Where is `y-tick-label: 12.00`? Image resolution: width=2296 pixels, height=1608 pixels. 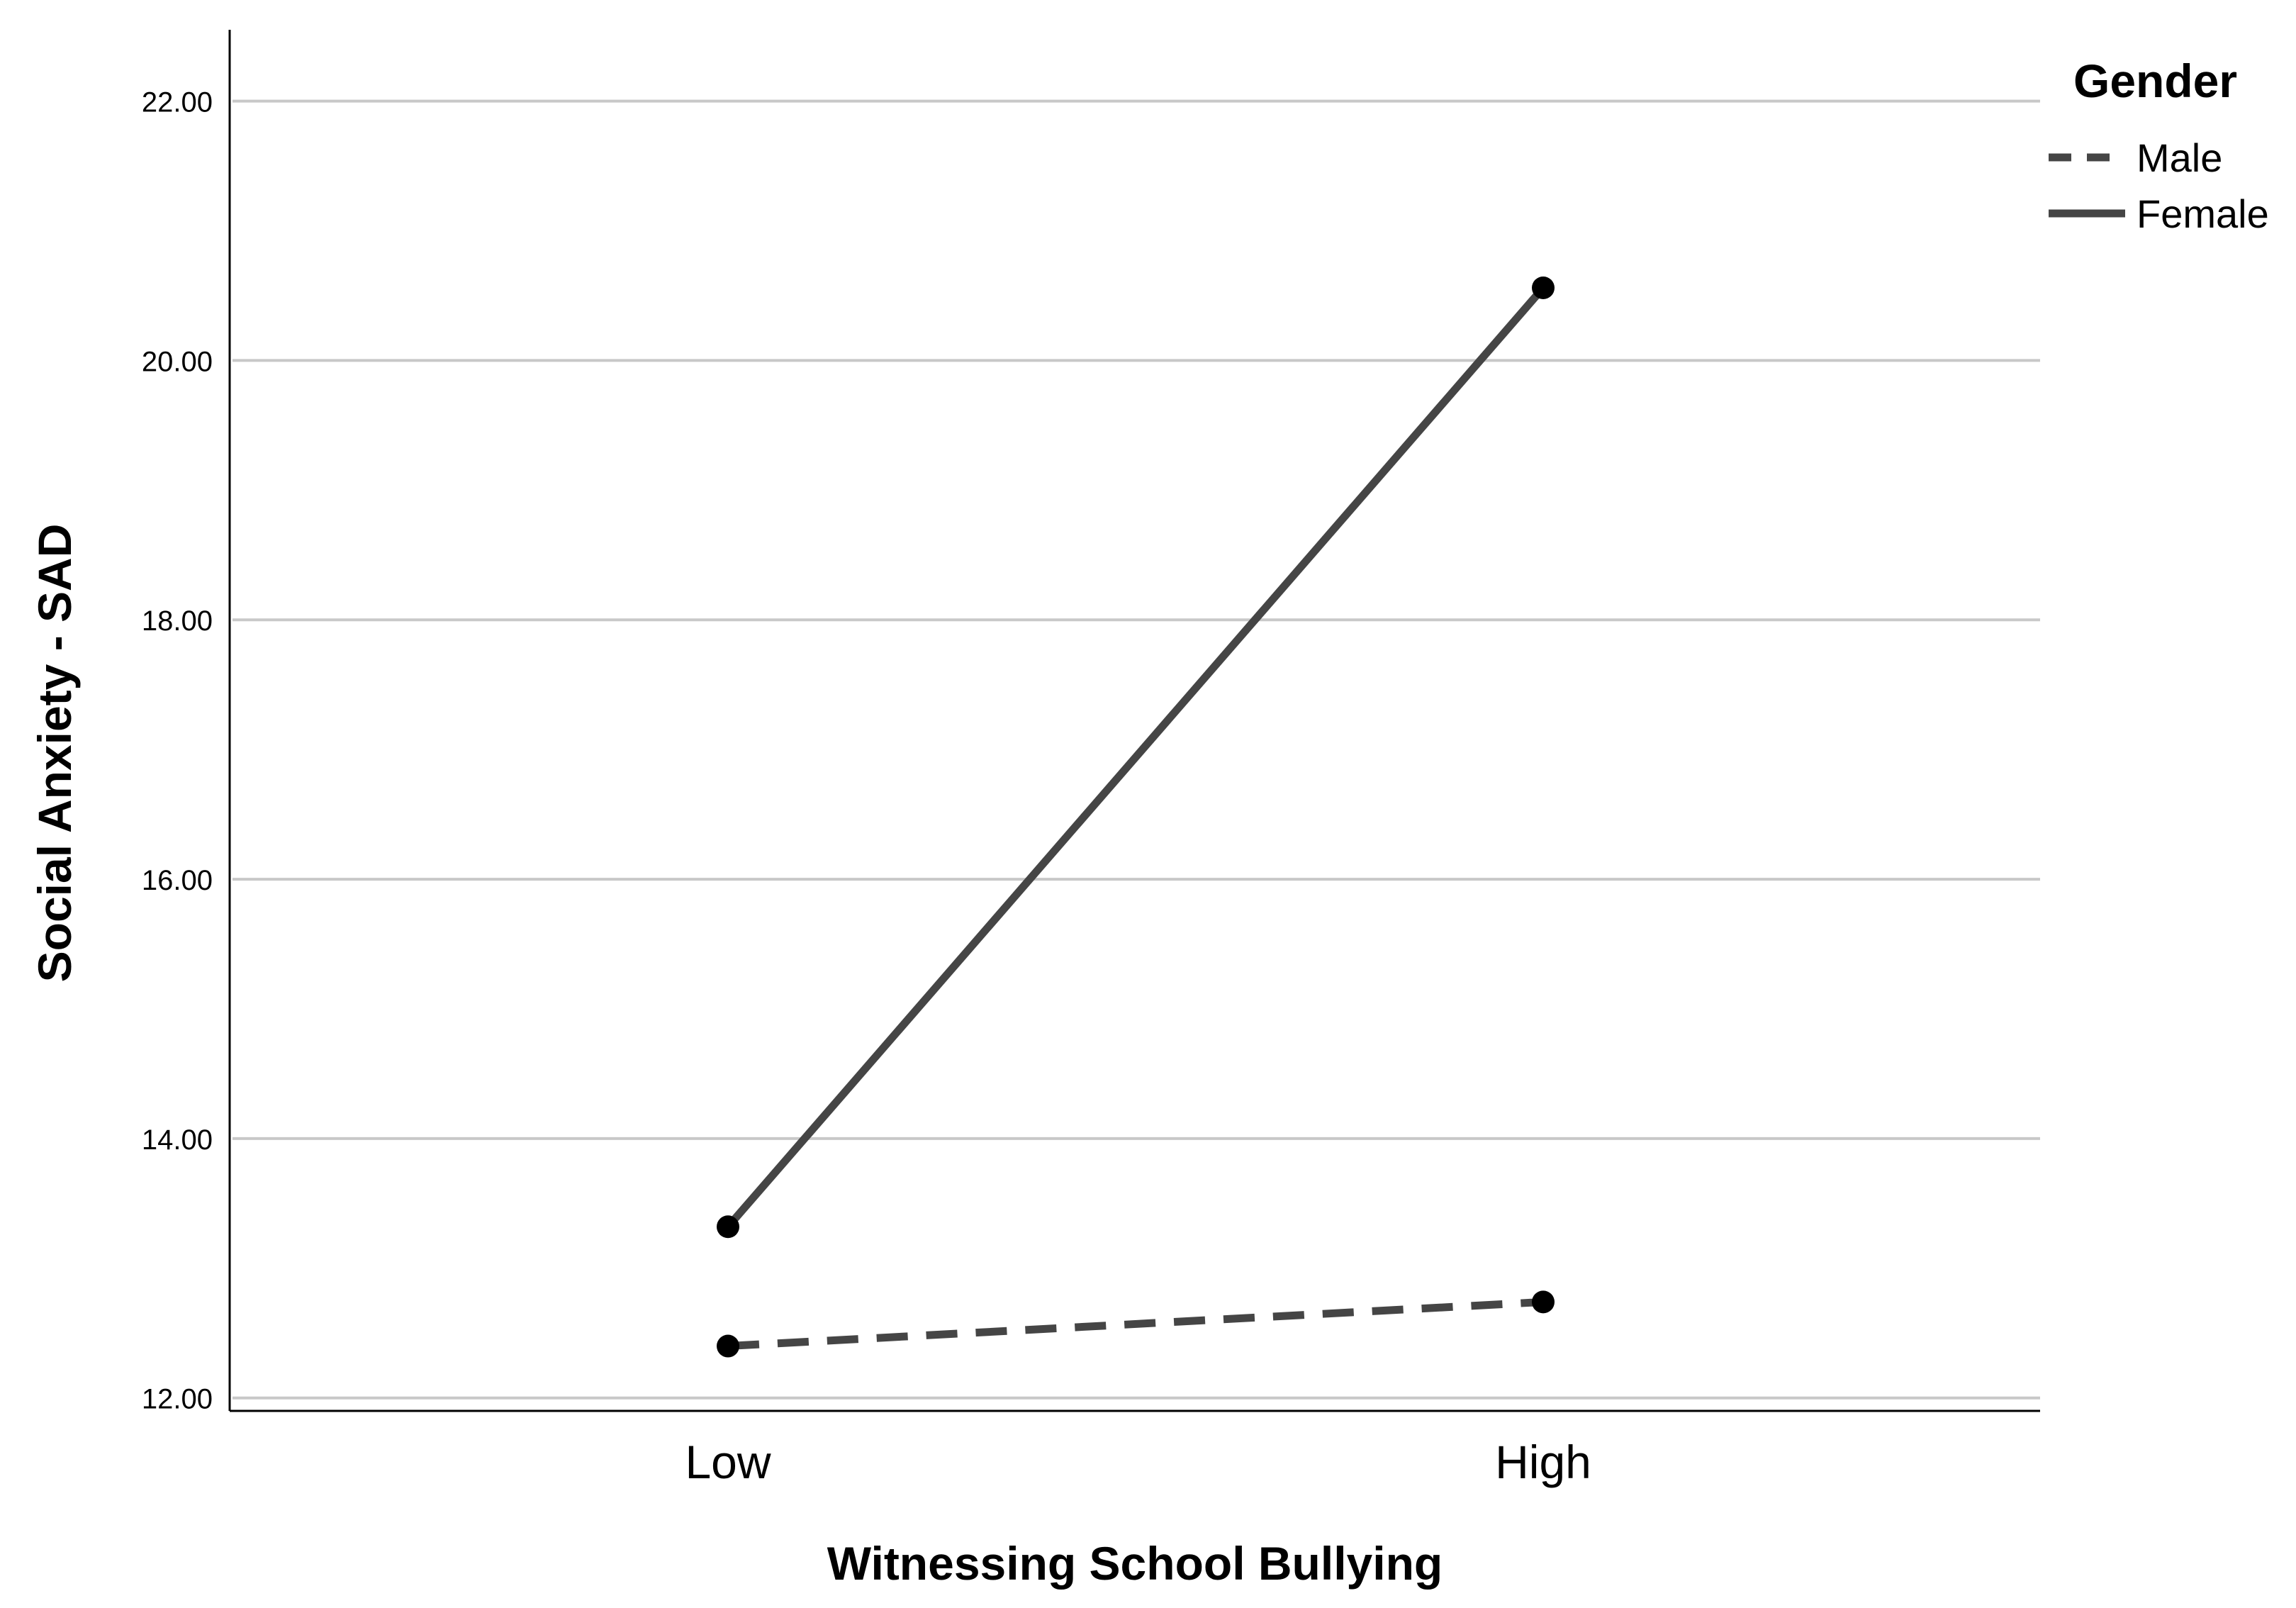
y-tick-label: 12.00 is located at coordinates (177, 1399).